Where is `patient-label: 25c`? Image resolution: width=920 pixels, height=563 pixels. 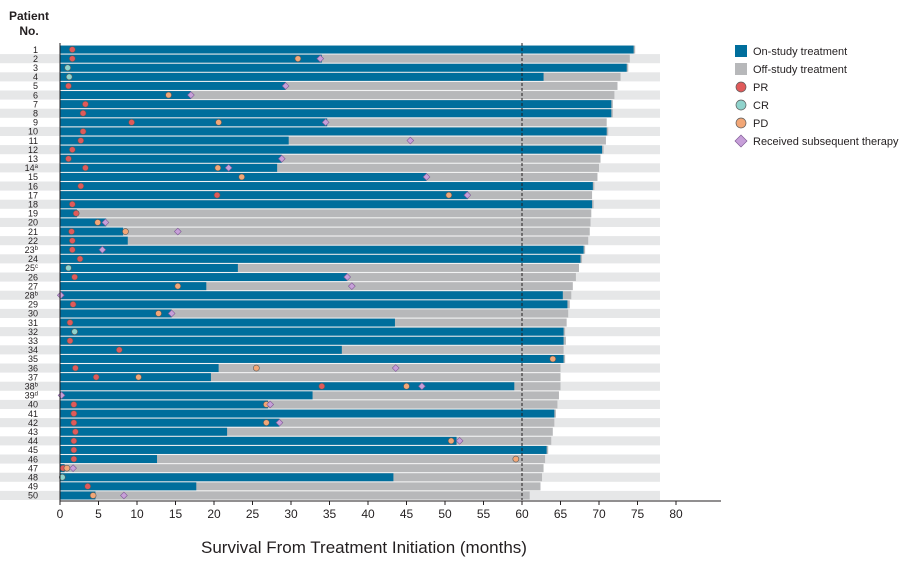
patient-label: 25c is located at coordinates (31, 268).